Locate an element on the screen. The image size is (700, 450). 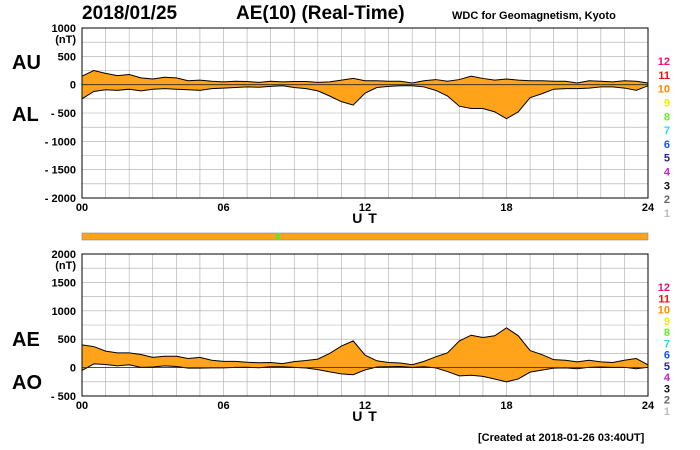
y-tick-label: - 1000 is located at coordinates (60, 142).